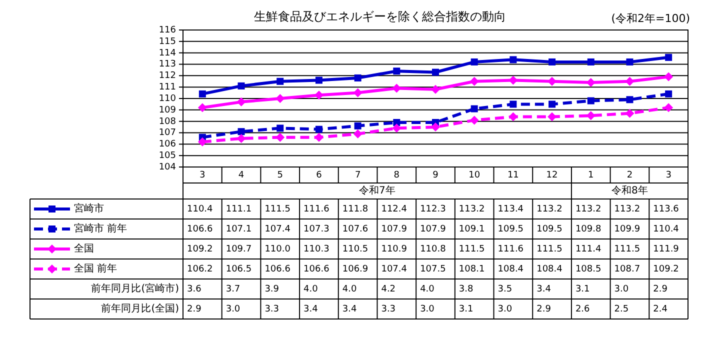  Describe the element at coordinates (239, 229) in the screenshot. I see `data-label: 107.1` at that location.